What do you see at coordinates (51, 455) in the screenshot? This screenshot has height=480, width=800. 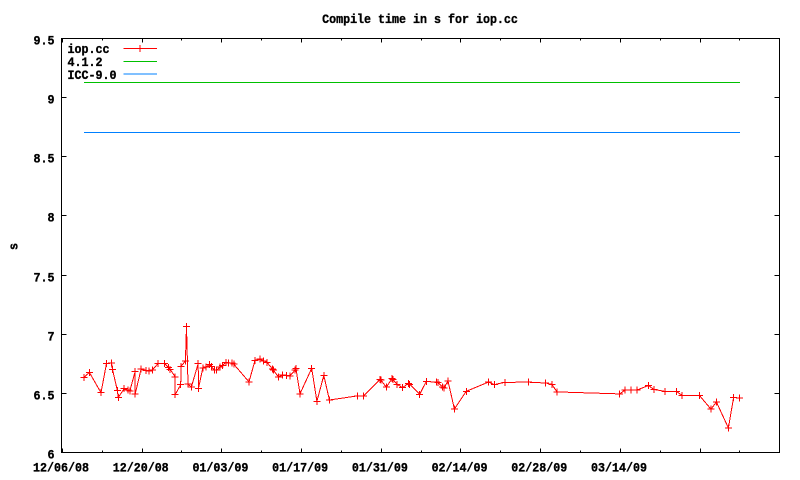 I see `svg-text: 6` at bounding box center [51, 455].